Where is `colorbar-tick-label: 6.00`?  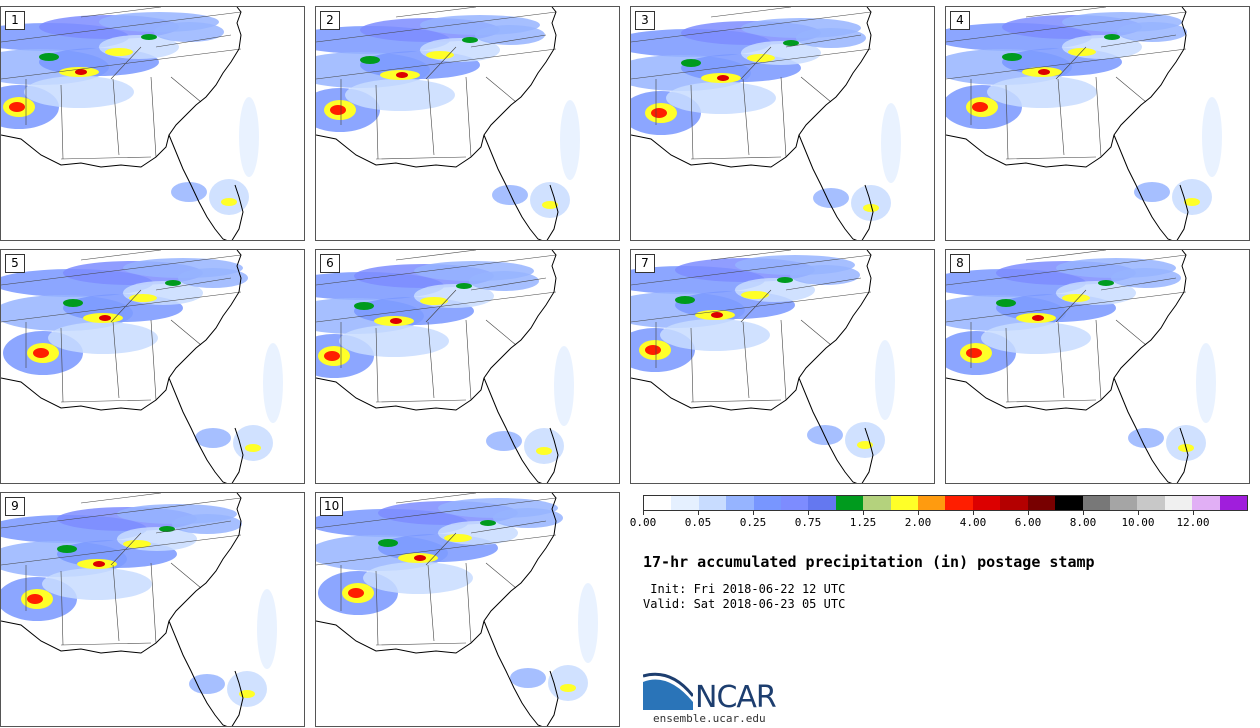
colorbar-tick-label: 6.00 is located at coordinates (1028, 522).